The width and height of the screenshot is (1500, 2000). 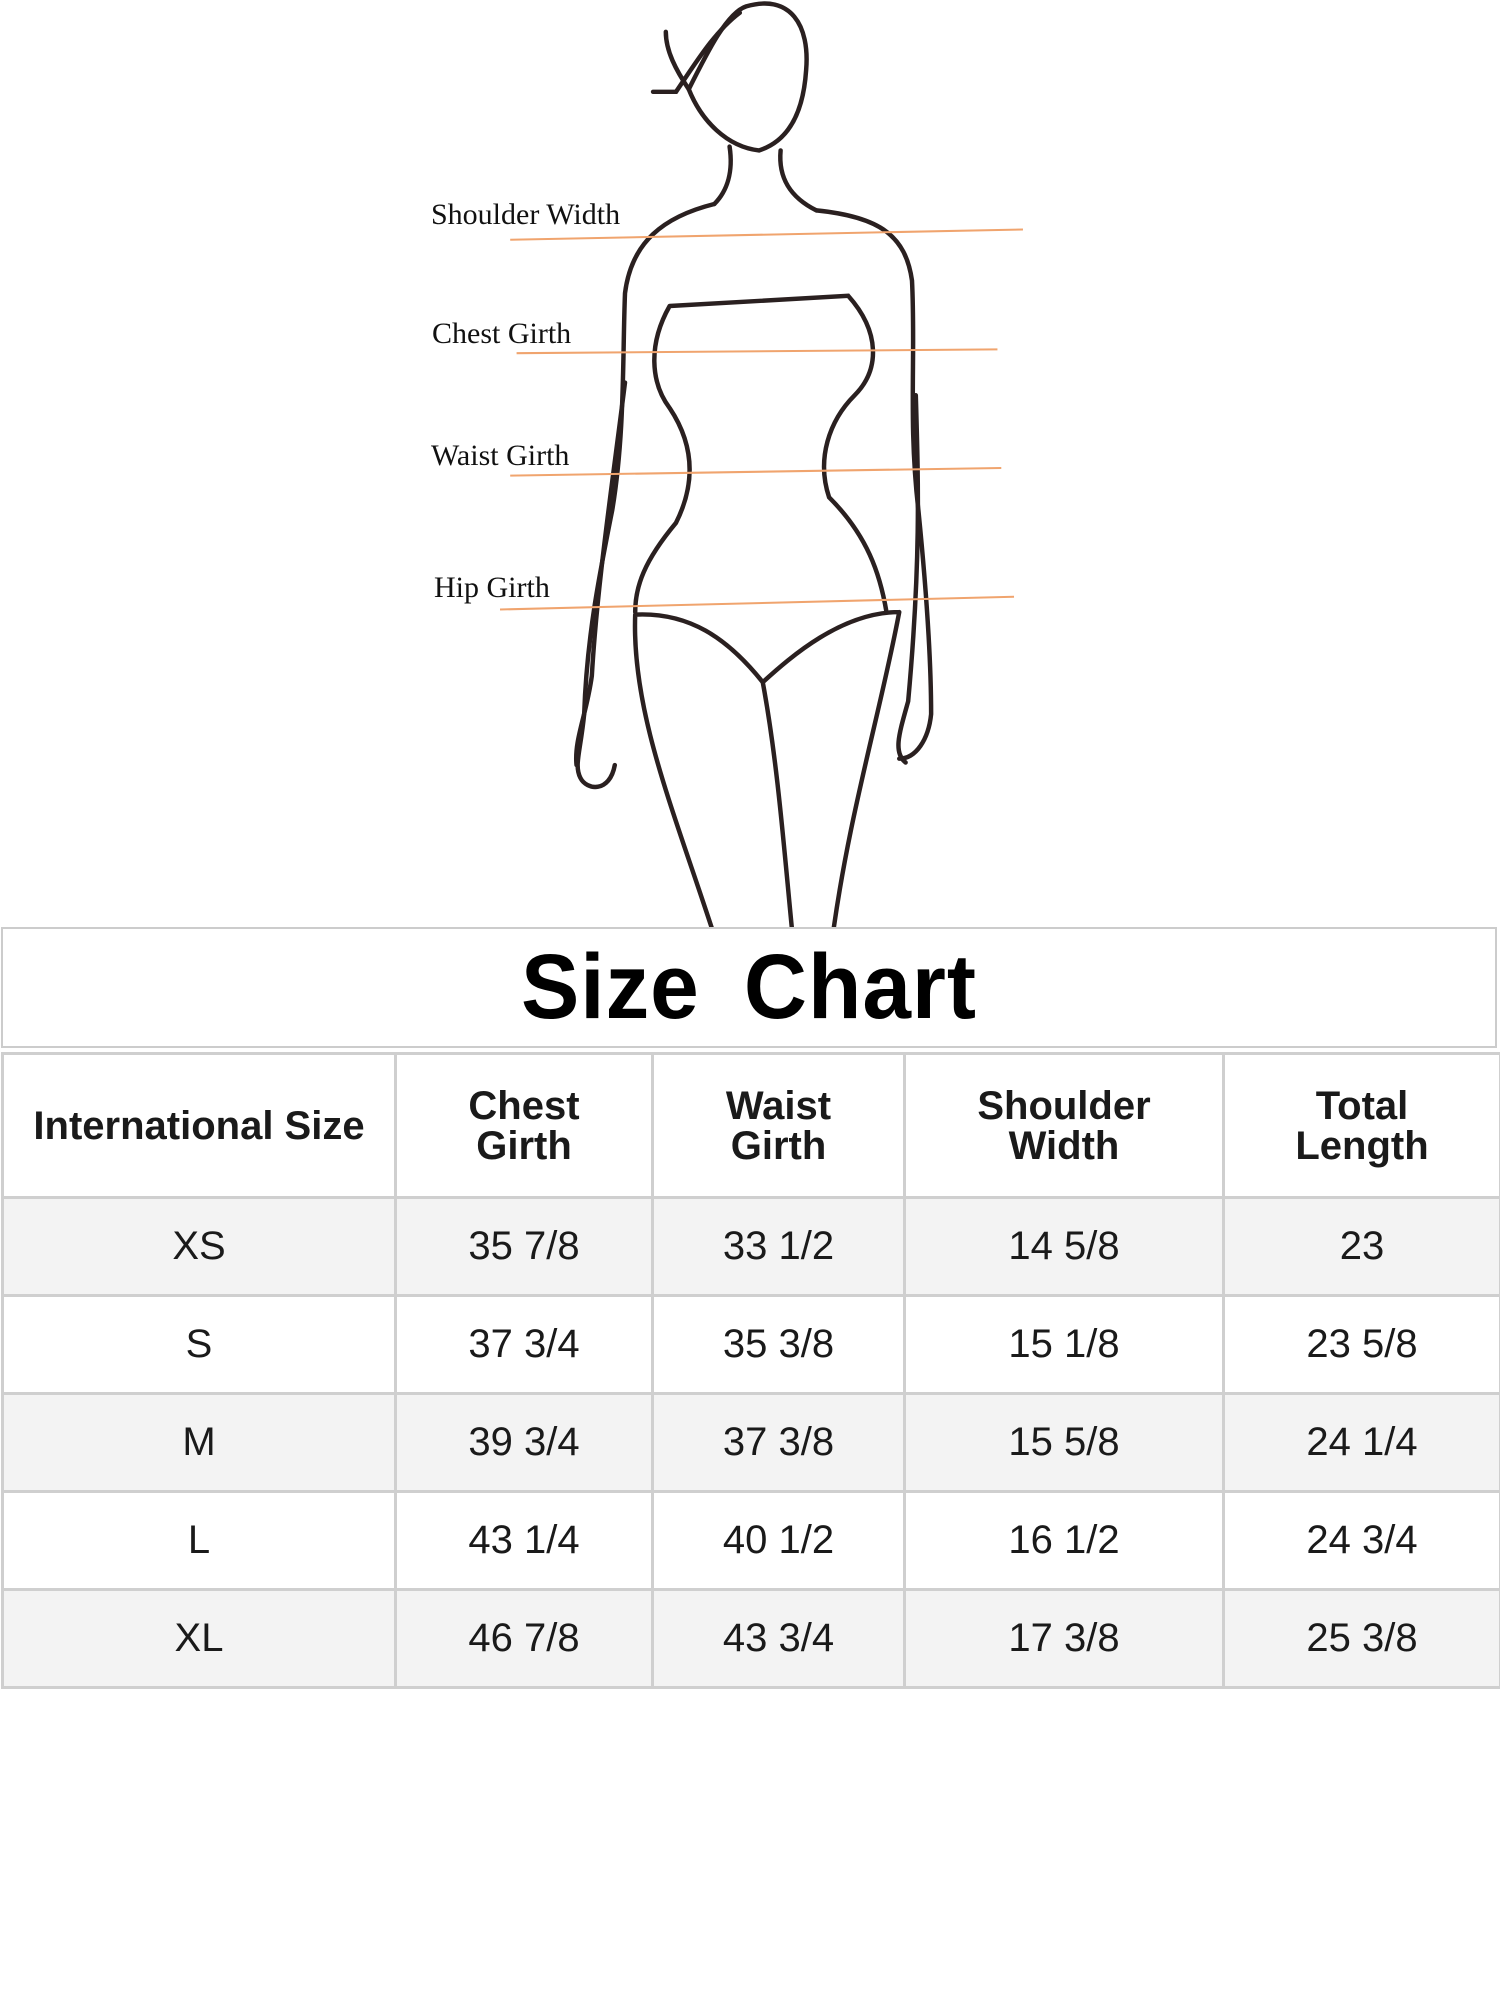 I want to click on hip-girth-line, so click(x=757, y=603).